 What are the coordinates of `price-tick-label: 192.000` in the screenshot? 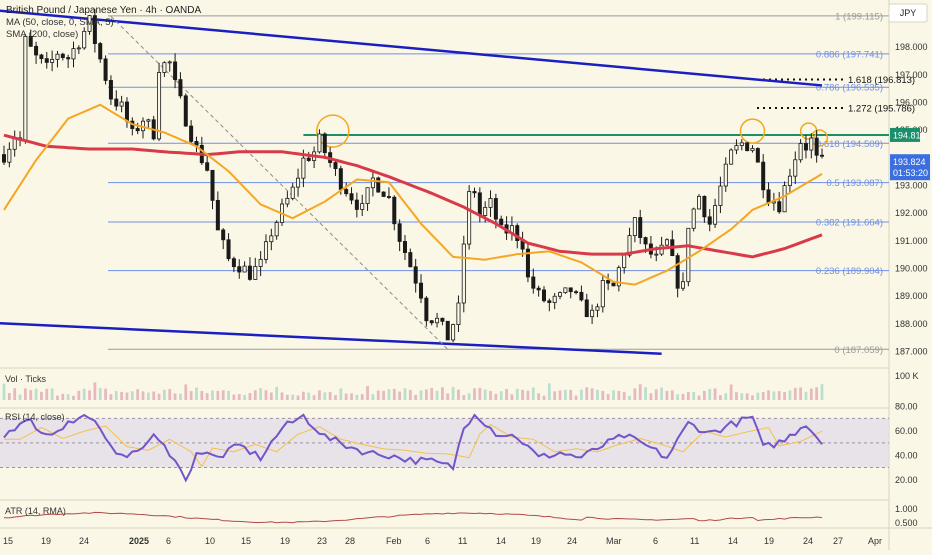 It's located at (911, 213).